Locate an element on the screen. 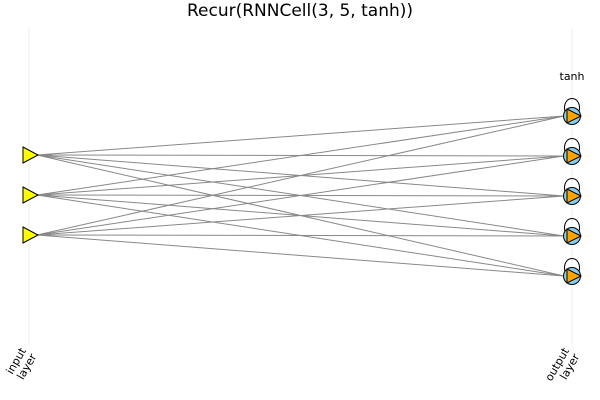  activation-label: tanh is located at coordinates (572, 76).